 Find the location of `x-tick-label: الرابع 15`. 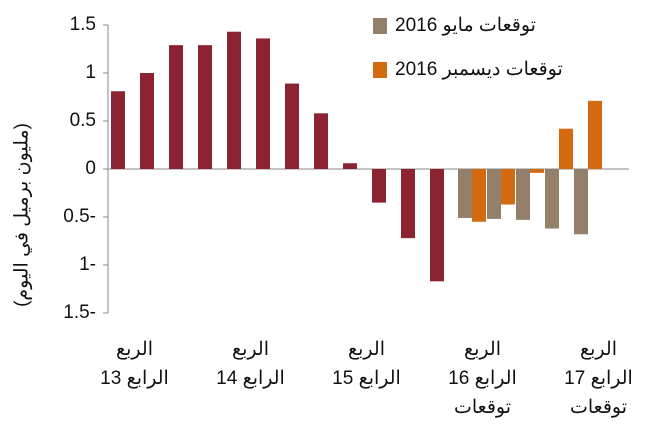

x-tick-label: الرابع 15 is located at coordinates (366, 378).